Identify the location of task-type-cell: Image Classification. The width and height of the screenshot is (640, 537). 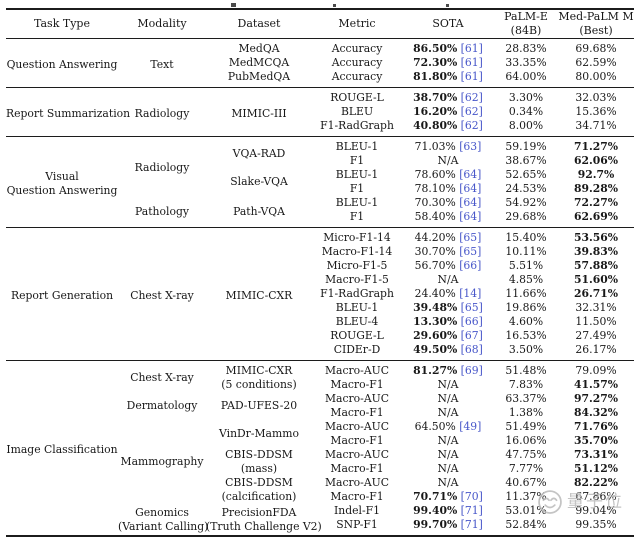
(62, 448).